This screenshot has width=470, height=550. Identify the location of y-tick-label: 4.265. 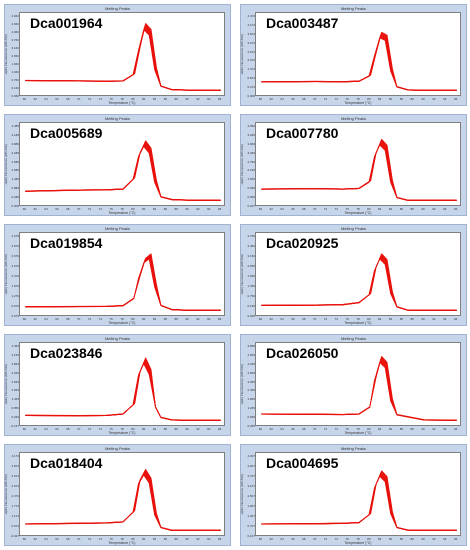
(251, 363).